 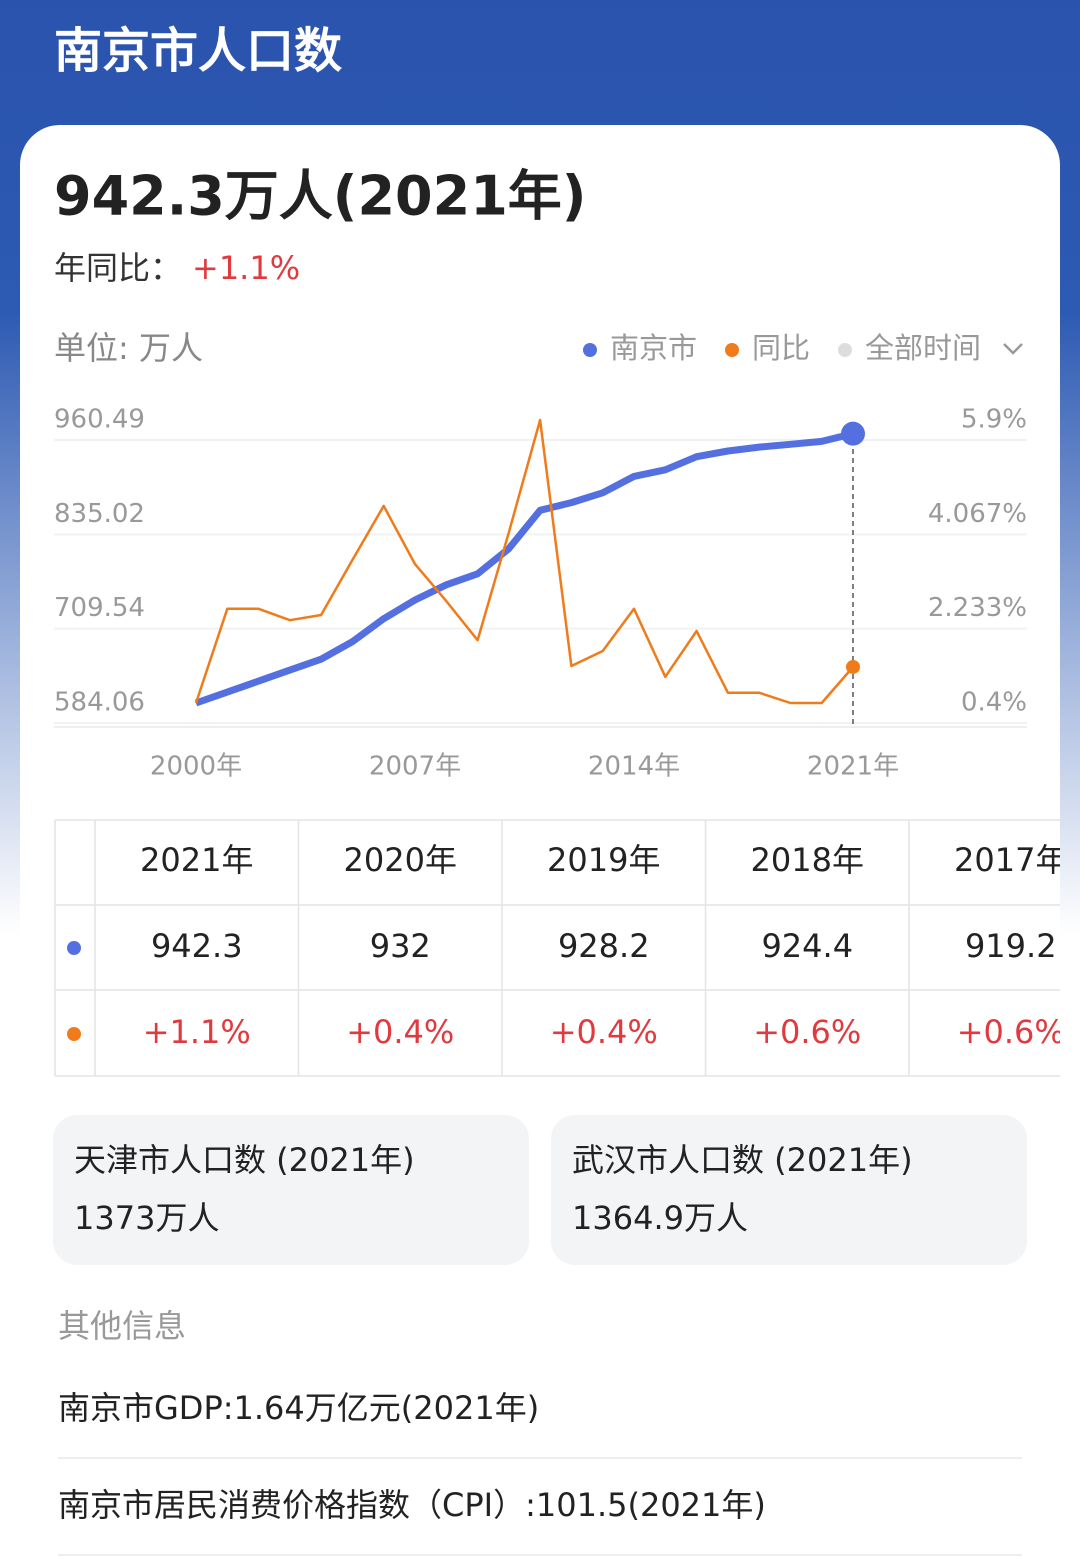 I want to click on x-tick-label: 2021年, so click(x=853, y=767).